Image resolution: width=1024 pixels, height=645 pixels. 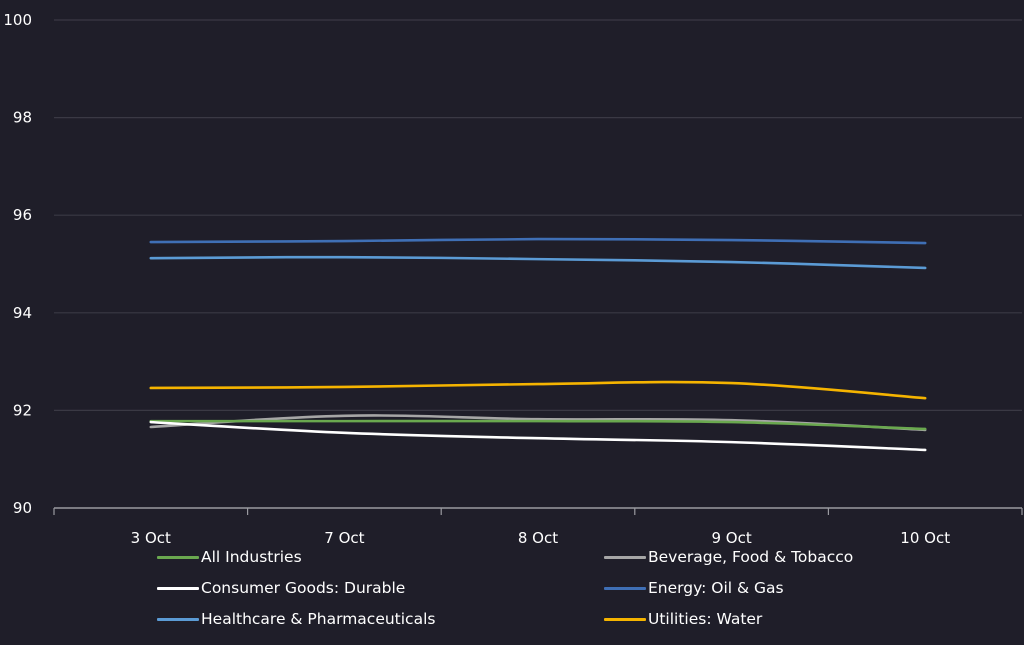 What do you see at coordinates (22, 313) in the screenshot?
I see `y-tick-label: 94` at bounding box center [22, 313].